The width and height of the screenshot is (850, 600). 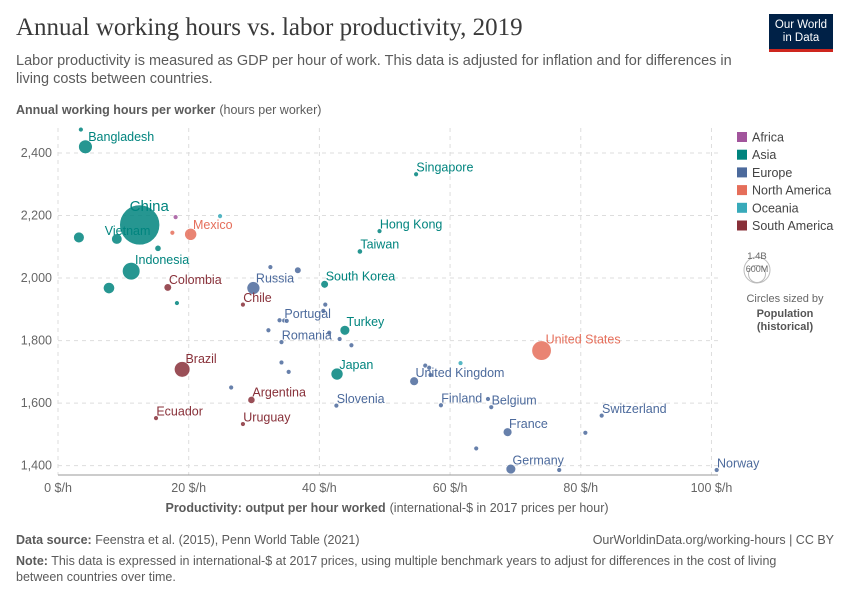 What do you see at coordinates (150, 206) in the screenshot?
I see `point-label: China` at bounding box center [150, 206].